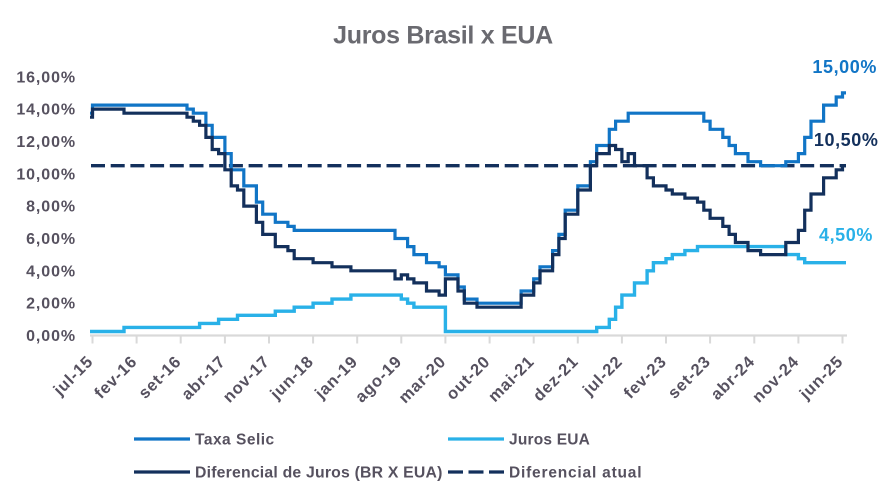 The image size is (886, 500). I want to click on svg-text: nov-17, so click(247, 380).